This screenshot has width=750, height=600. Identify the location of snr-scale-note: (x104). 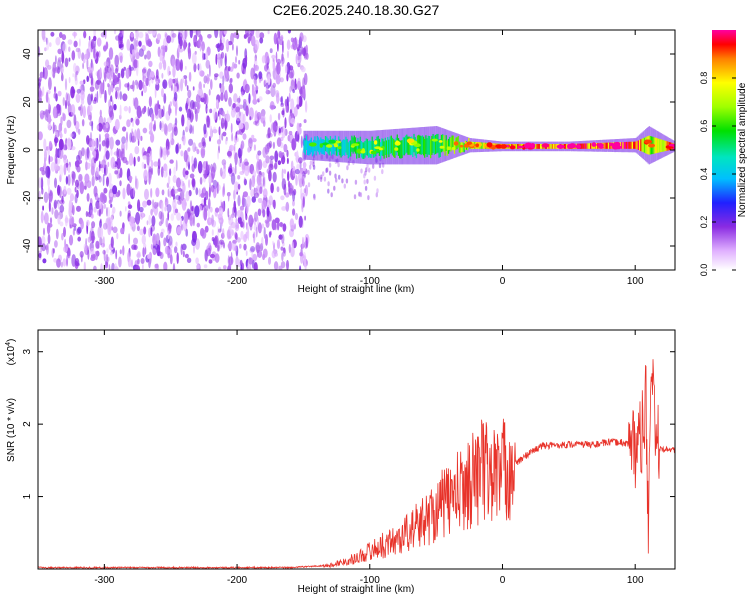
(11, 352).